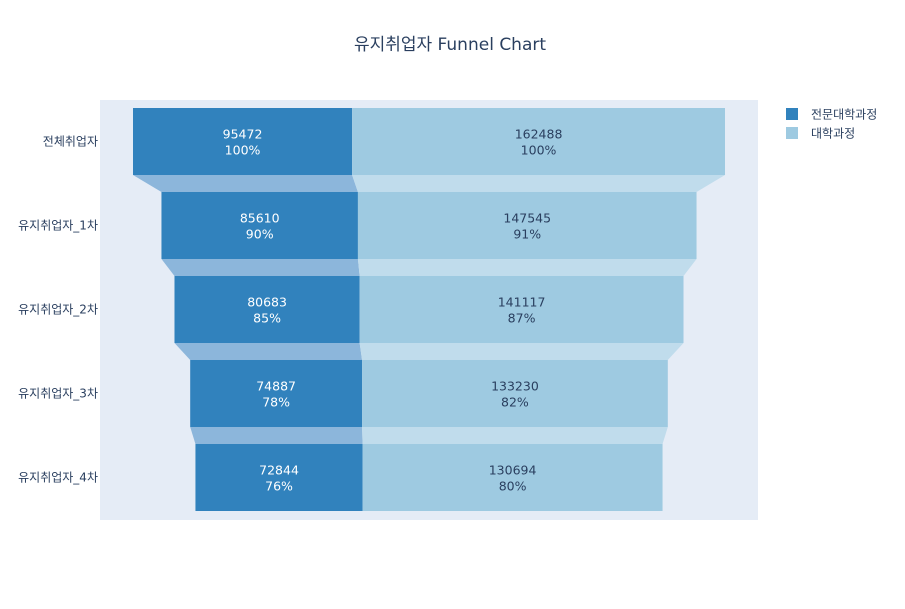  Describe the element at coordinates (833, 134) in the screenshot. I see `legend-label: 대학과정` at that location.